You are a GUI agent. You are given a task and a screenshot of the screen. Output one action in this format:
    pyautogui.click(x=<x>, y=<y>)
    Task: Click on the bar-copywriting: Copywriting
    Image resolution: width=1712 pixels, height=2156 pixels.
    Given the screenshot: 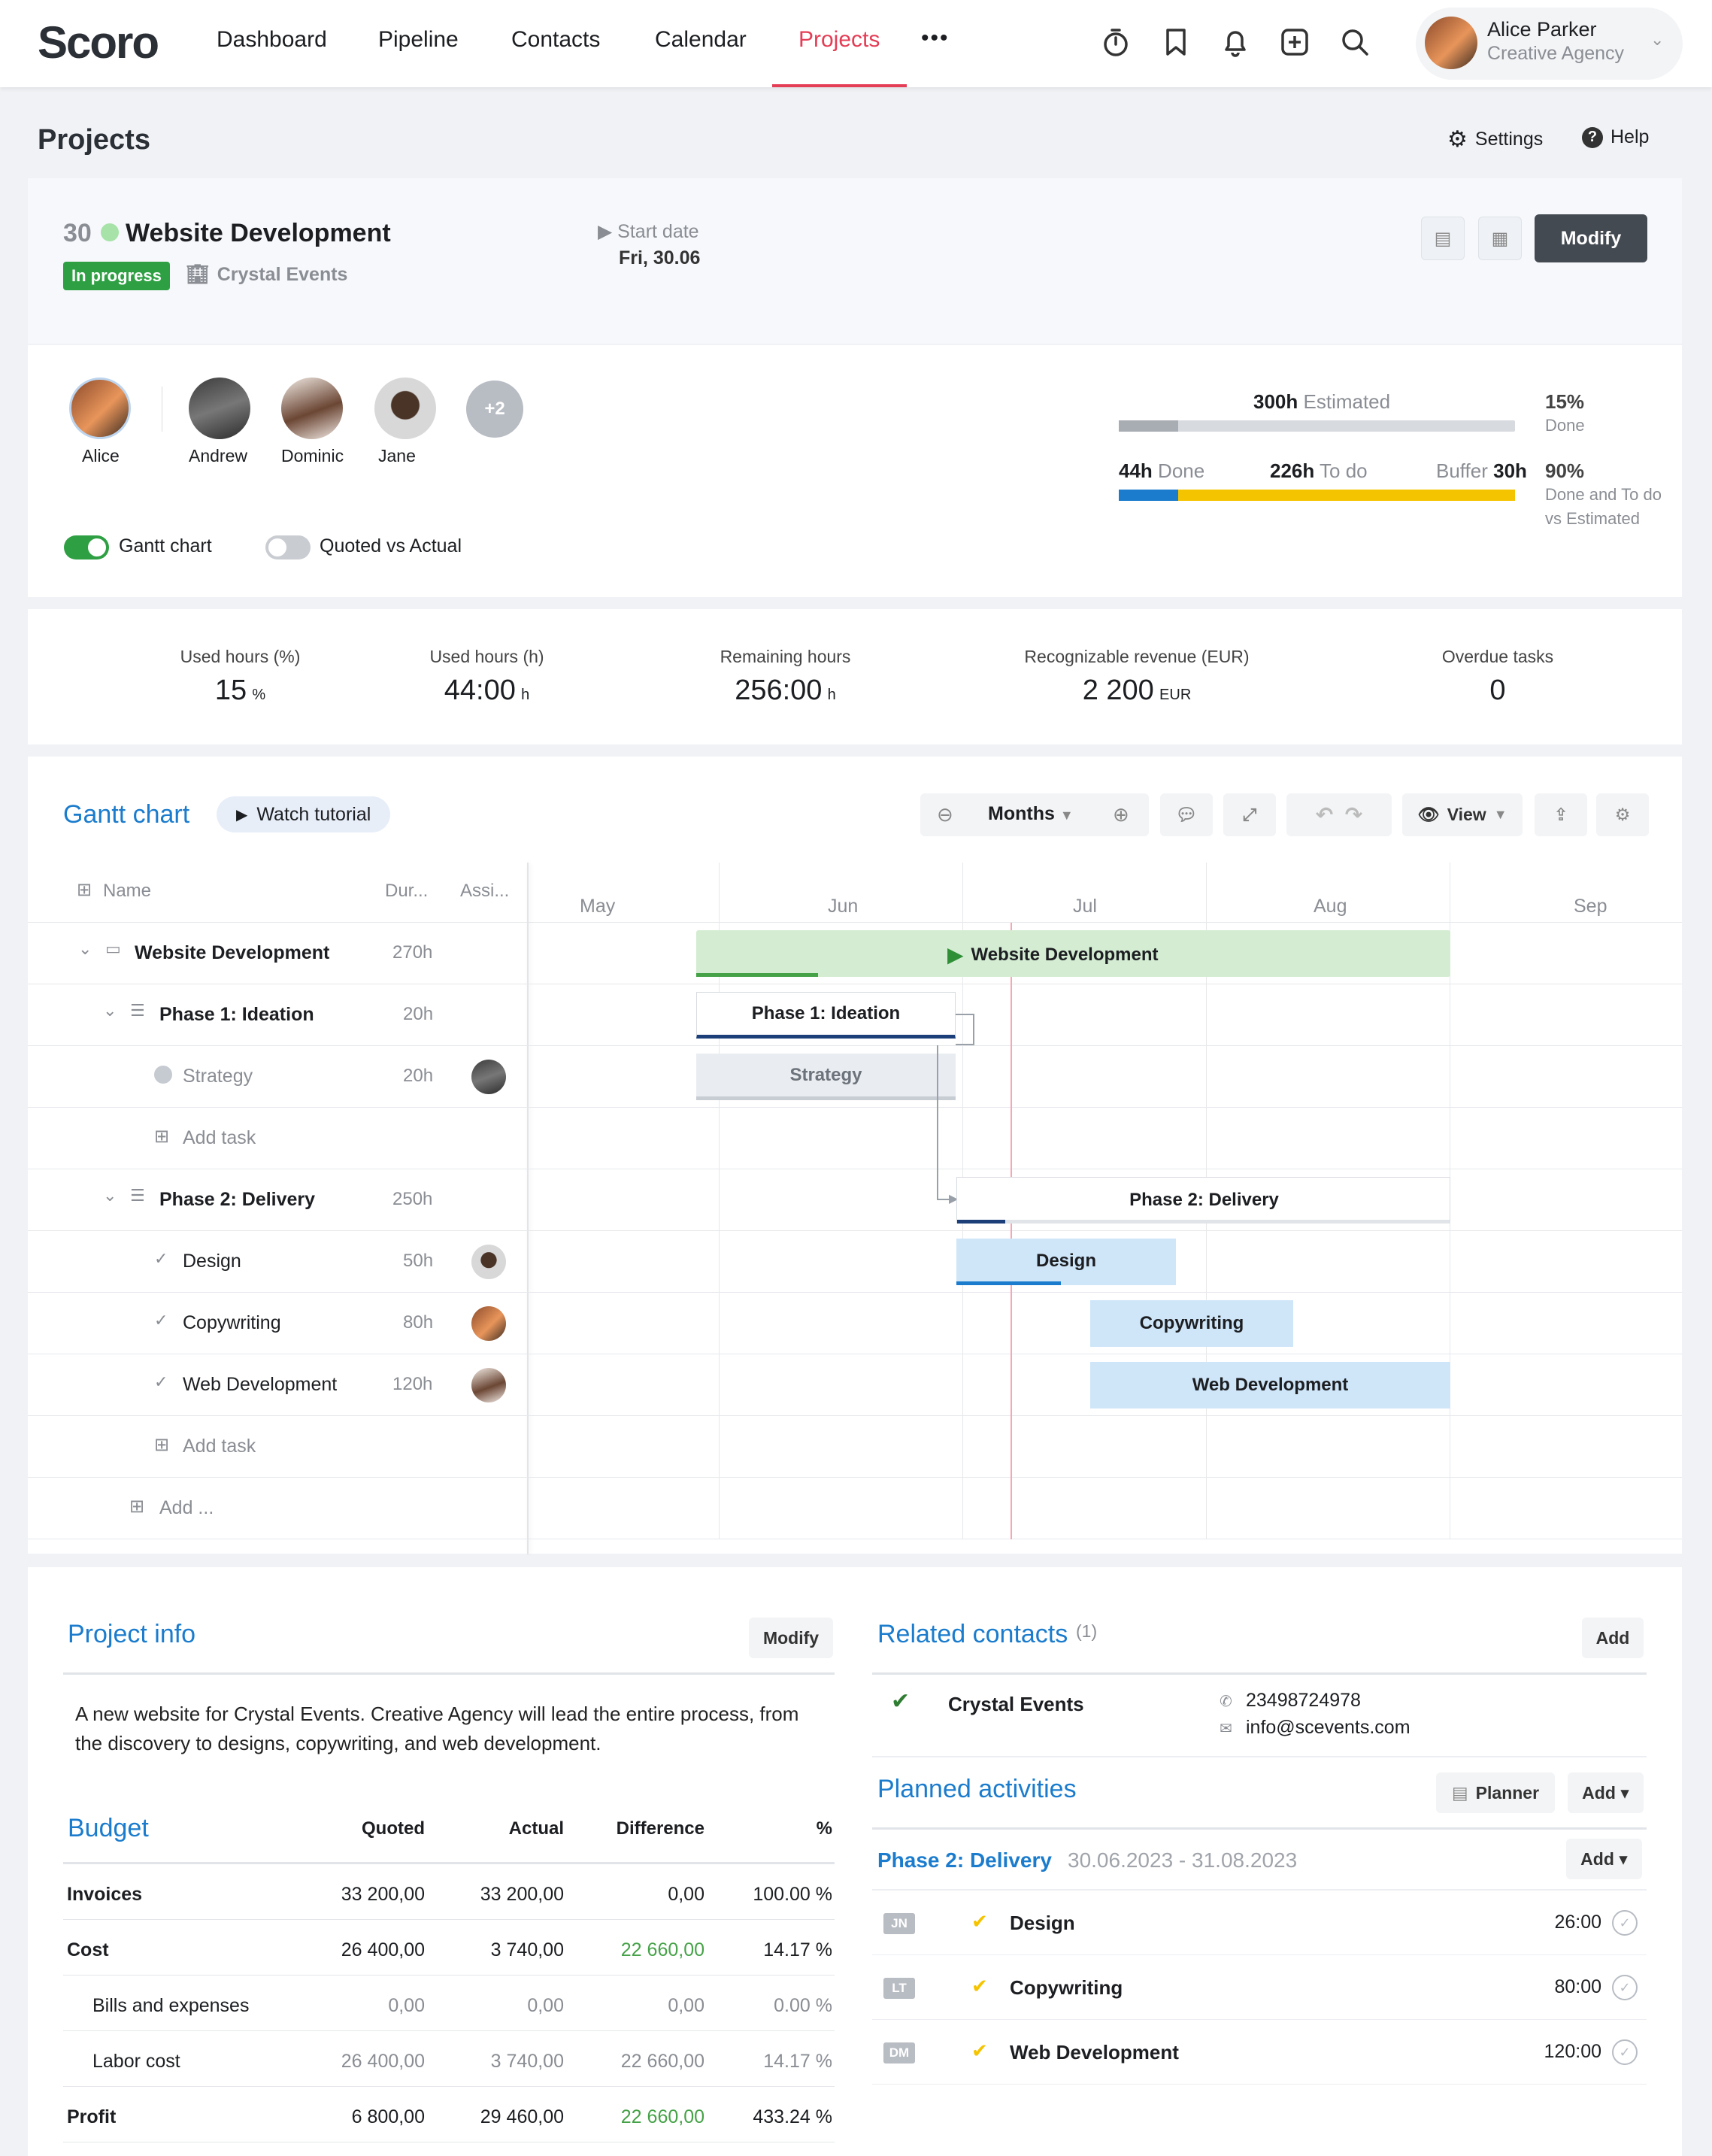 What is the action you would take?
    pyautogui.click(x=1192, y=1323)
    